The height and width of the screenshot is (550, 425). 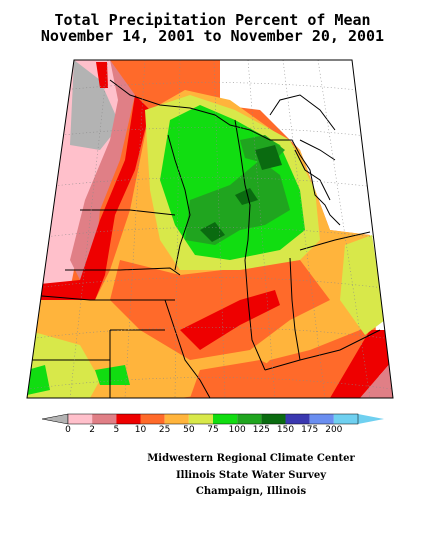 I want to click on legend-tick-label: 5, so click(x=116, y=430).